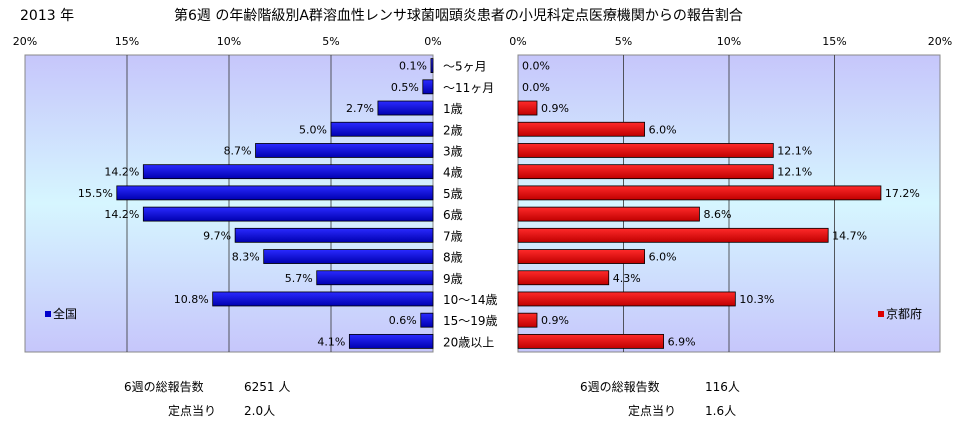 This screenshot has height=424, width=968. Describe the element at coordinates (620, 387) in the screenshot. I see `kyoto-total-label: 6週の総報告数` at that location.